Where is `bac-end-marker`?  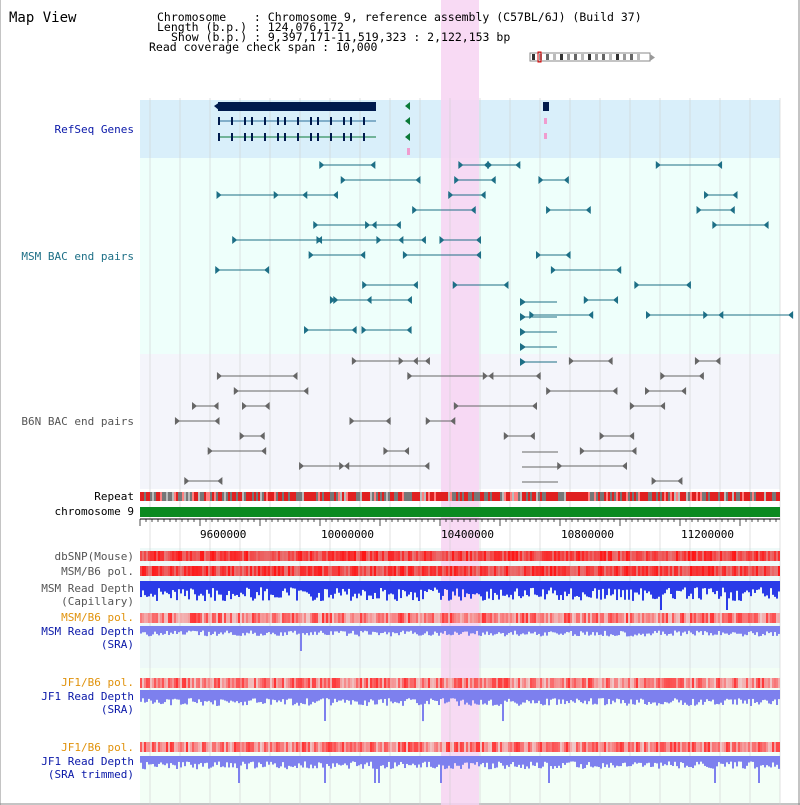
bac-end-marker is located at coordinates (699, 210).